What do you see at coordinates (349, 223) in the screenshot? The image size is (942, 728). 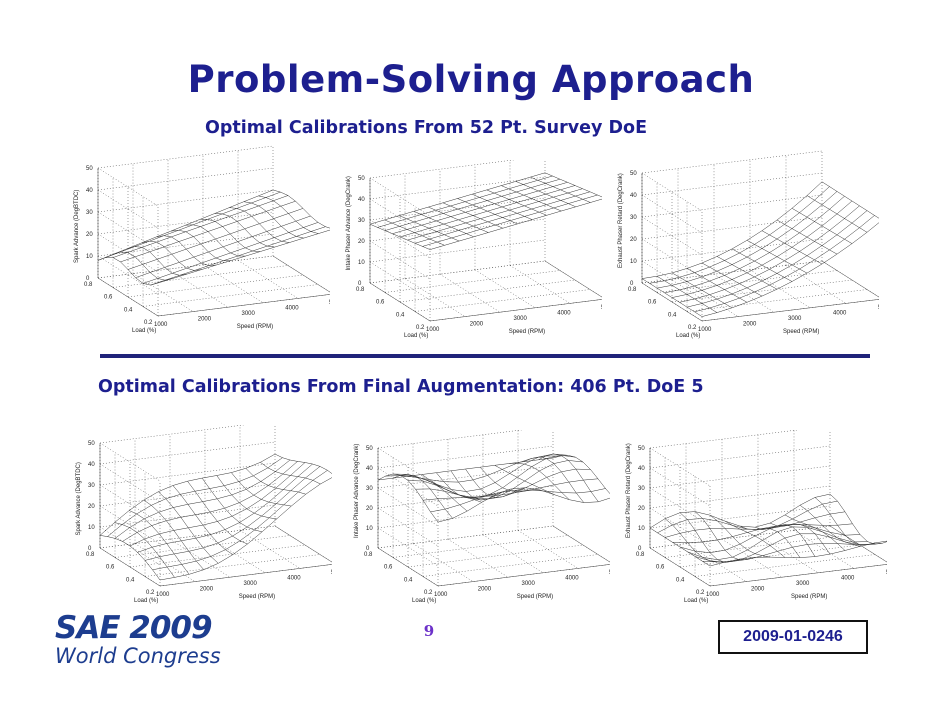 I see `z-axis-label: Intake Phaser Advance (DegCrank)` at bounding box center [349, 223].